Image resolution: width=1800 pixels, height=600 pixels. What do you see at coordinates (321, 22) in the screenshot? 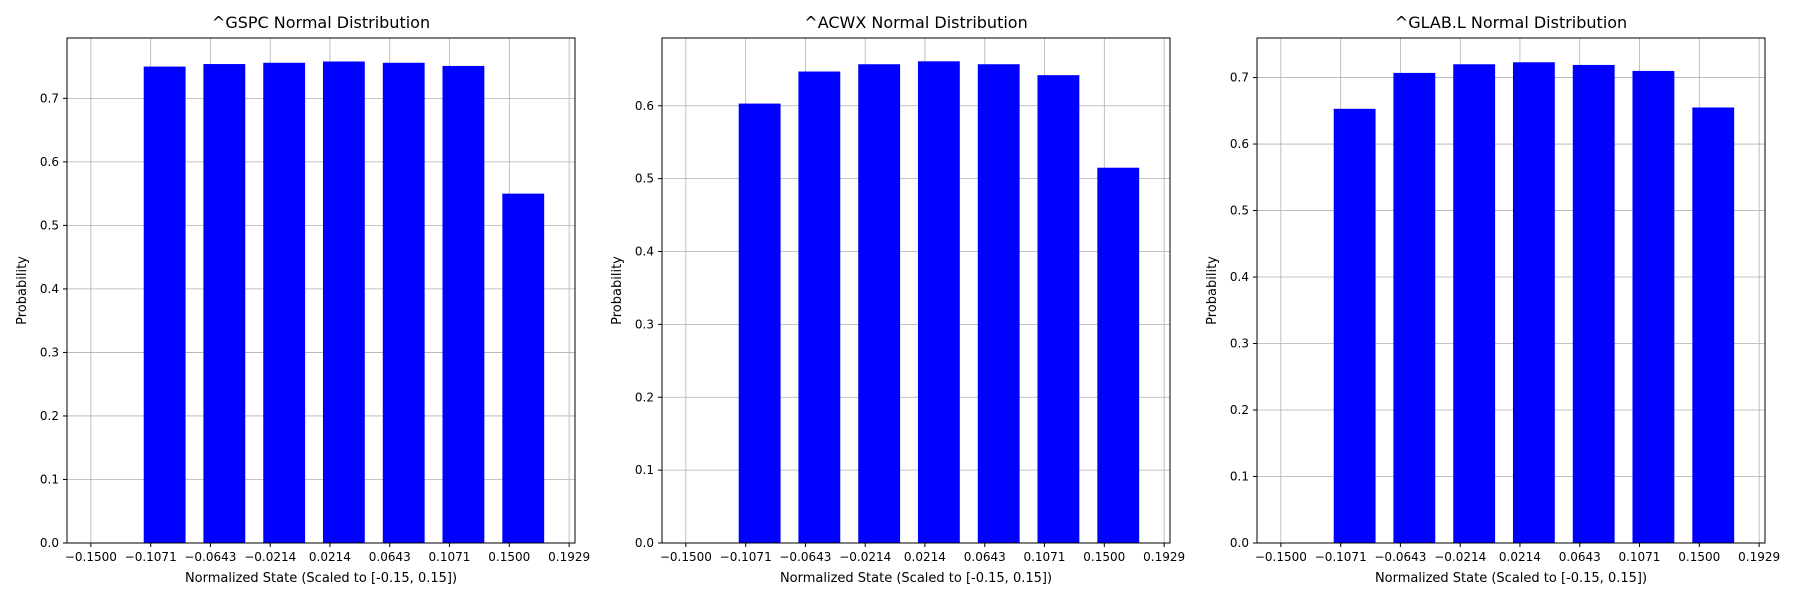
I see `chart-title: ^GSPC Normal Distribution` at bounding box center [321, 22].